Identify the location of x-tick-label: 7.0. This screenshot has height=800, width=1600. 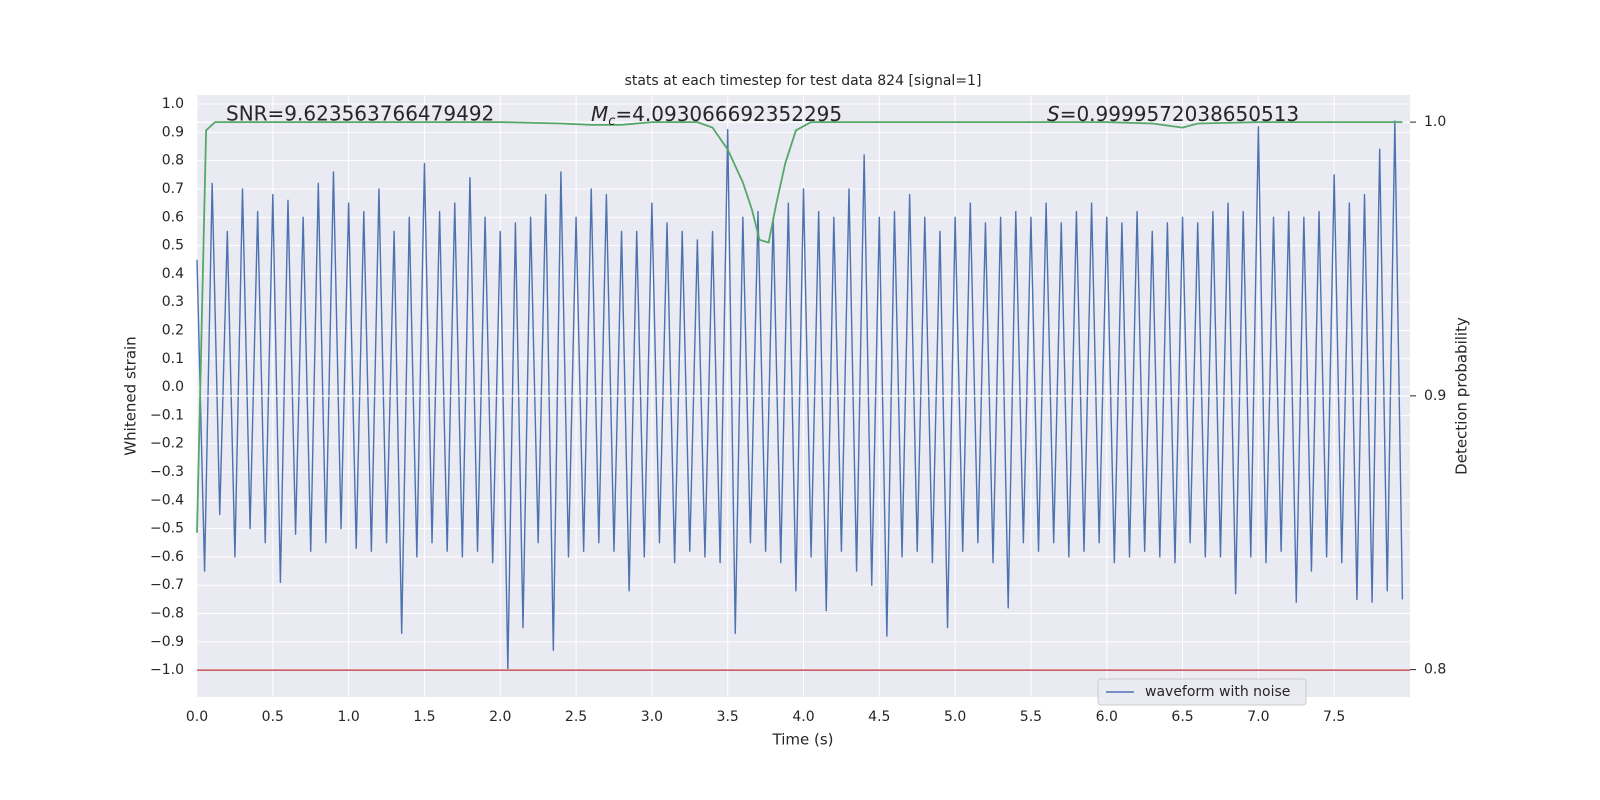
(1258, 717).